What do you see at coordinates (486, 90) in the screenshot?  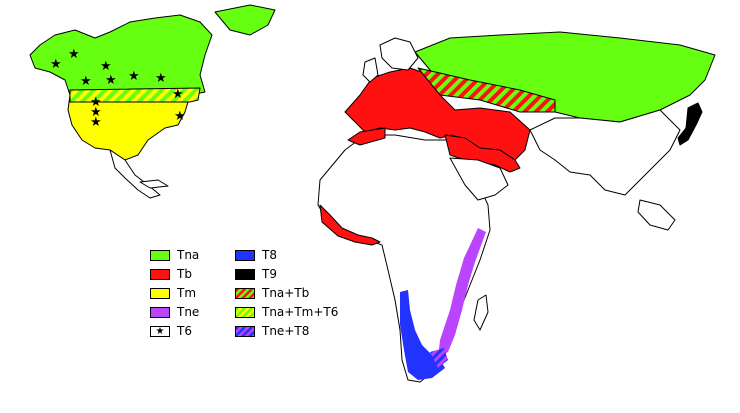 I see `band-tna-tb` at bounding box center [486, 90].